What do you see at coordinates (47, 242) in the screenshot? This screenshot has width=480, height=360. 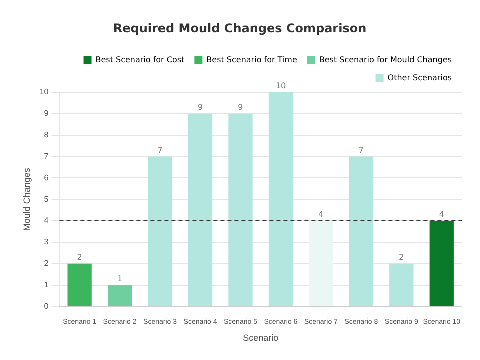 I see `y-tick-label: 3` at bounding box center [47, 242].